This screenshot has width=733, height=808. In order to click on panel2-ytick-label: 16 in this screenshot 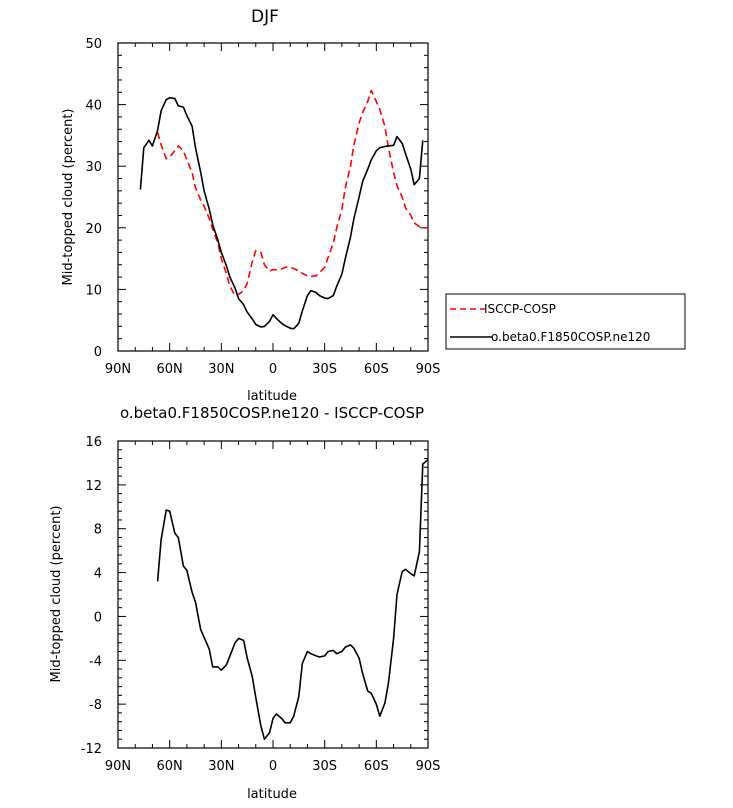, I will do `click(93, 442)`.